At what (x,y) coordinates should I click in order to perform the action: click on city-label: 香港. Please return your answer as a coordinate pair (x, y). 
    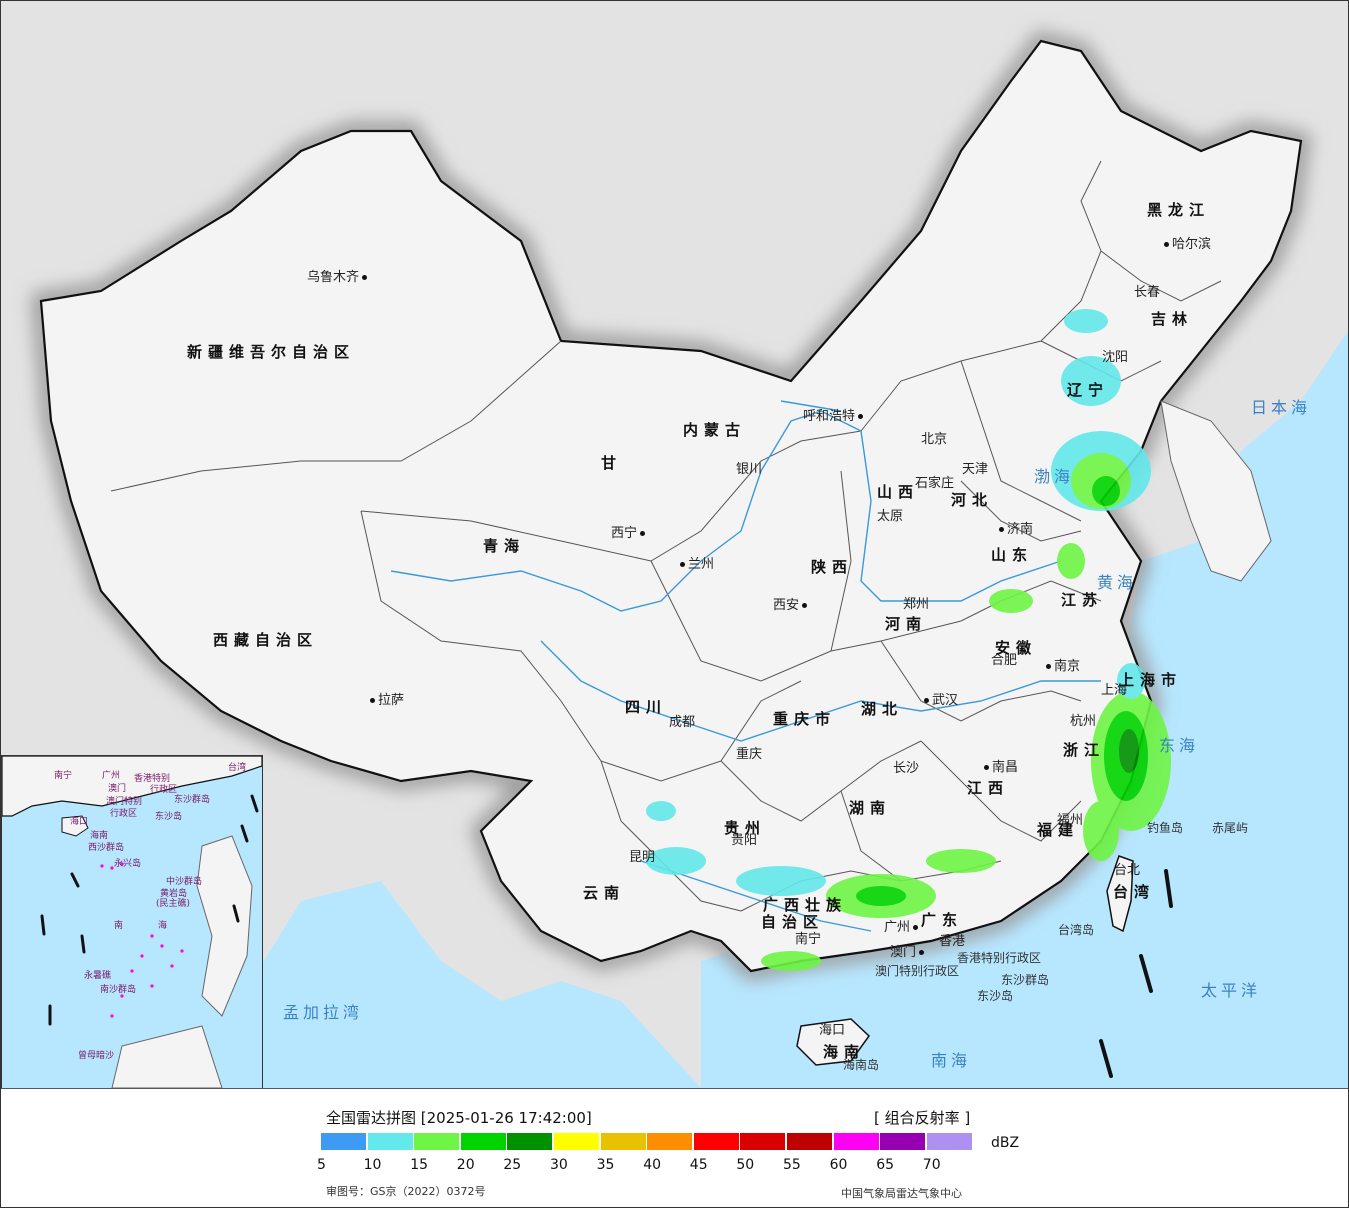
    Looking at the image, I should click on (952, 942).